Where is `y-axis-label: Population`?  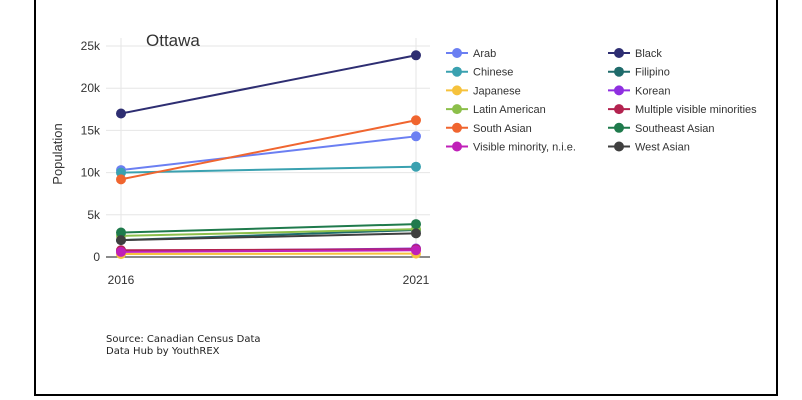
y-axis-label: Population is located at coordinates (57, 153).